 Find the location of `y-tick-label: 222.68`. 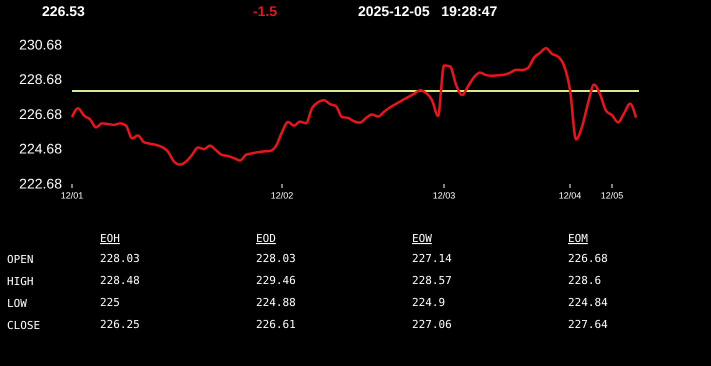

y-tick-label: 222.68 is located at coordinates (40, 183).